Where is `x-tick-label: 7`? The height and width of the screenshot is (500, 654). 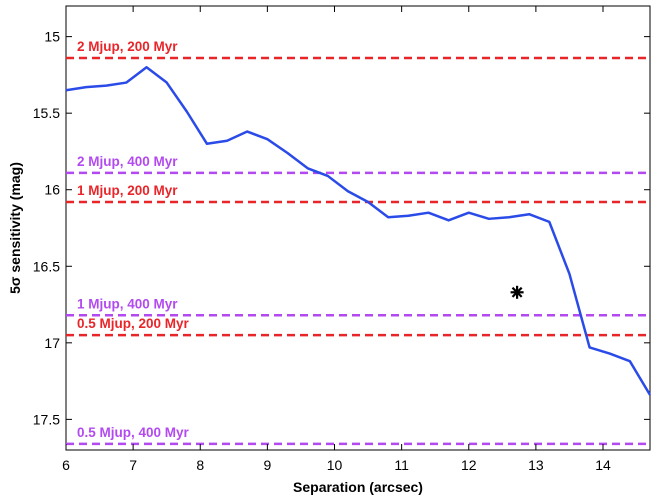
x-tick-label: 7 is located at coordinates (133, 465).